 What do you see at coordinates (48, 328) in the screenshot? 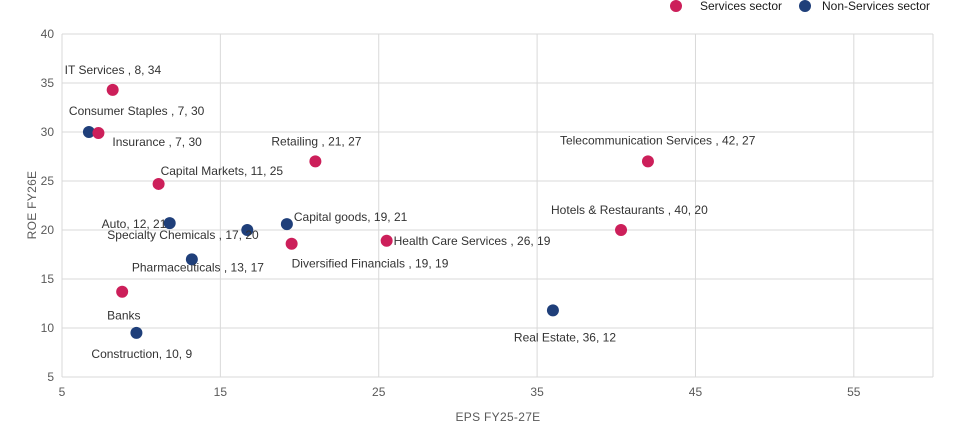
I see `y-tick-label: 10` at bounding box center [48, 328].